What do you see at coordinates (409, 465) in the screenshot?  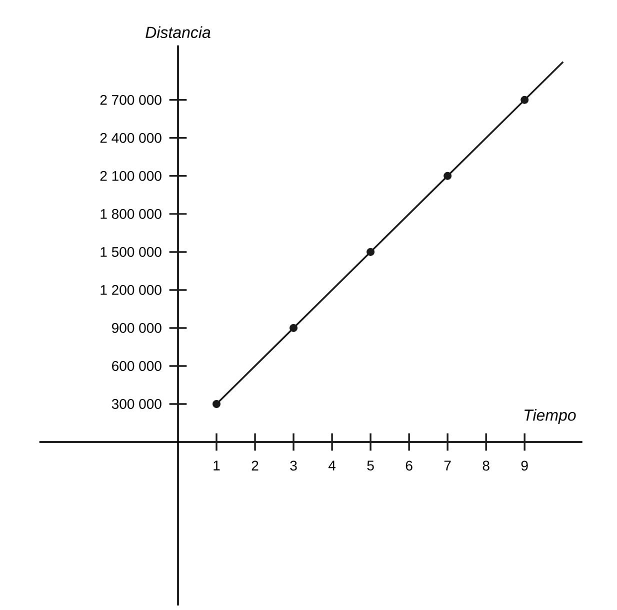 I see `x-tick-label: 6` at bounding box center [409, 465].